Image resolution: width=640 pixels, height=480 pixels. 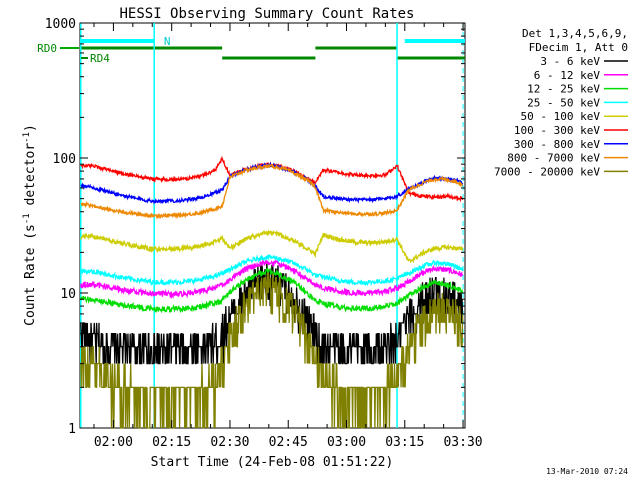 What do you see at coordinates (167, 41) in the screenshot?
I see `night-label: N` at bounding box center [167, 41].